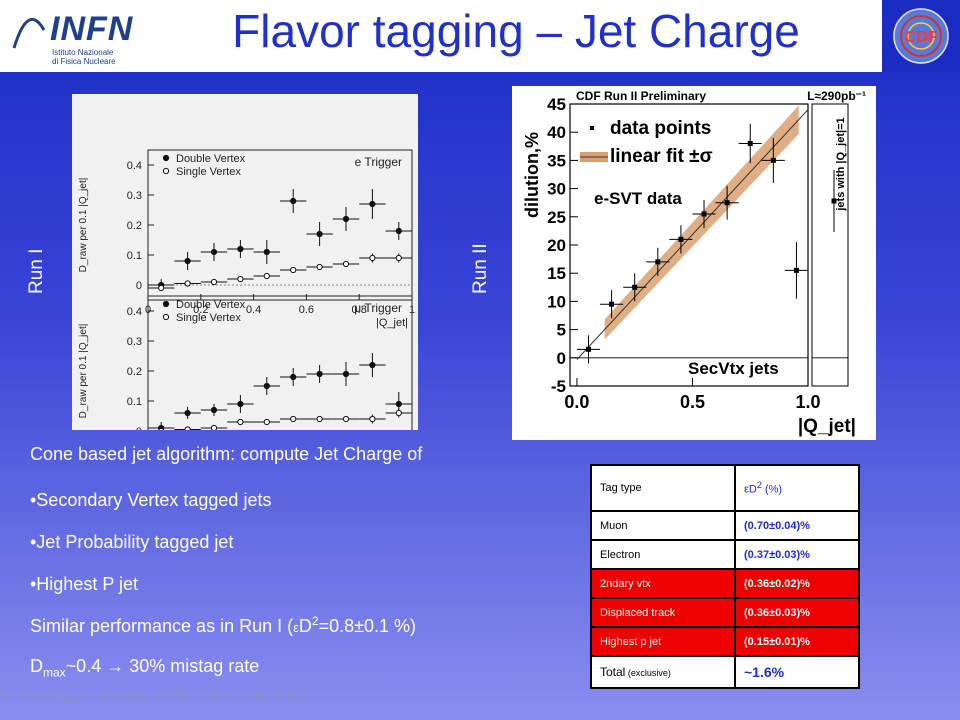  Describe the element at coordinates (836, 96) in the screenshot. I see `luminosity-label: L≈290pb⁻¹` at that location.